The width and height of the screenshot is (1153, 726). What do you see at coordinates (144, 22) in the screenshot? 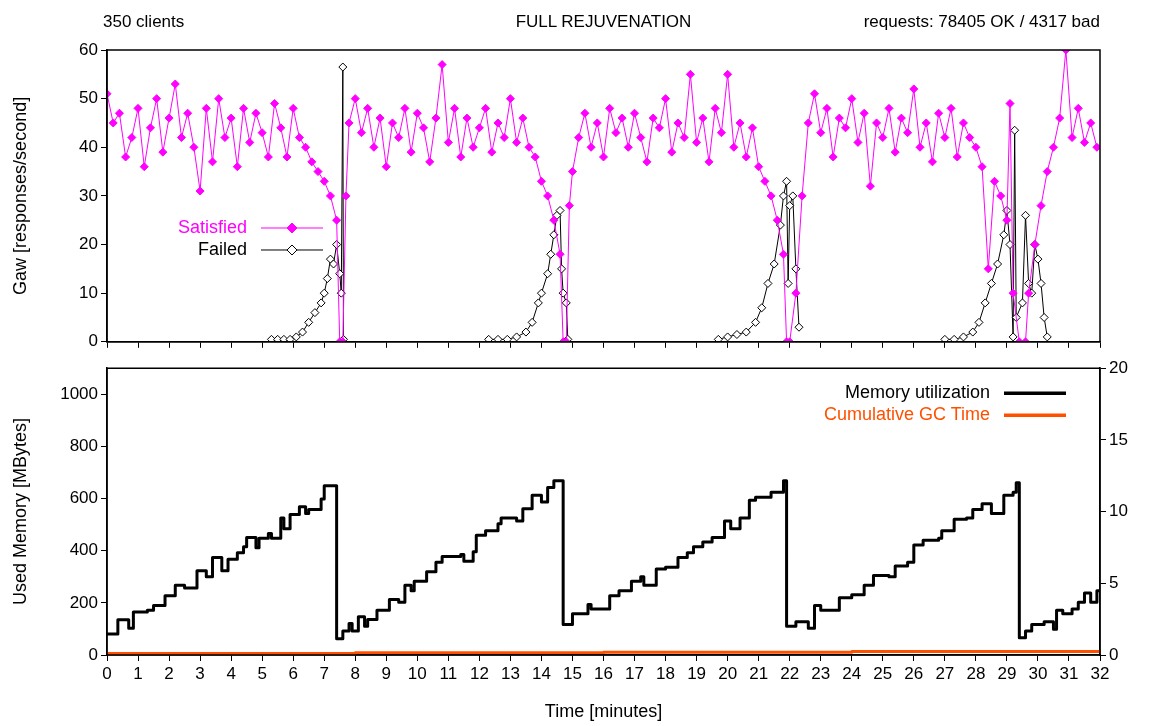
I see `text: 350 clients` at bounding box center [144, 22].